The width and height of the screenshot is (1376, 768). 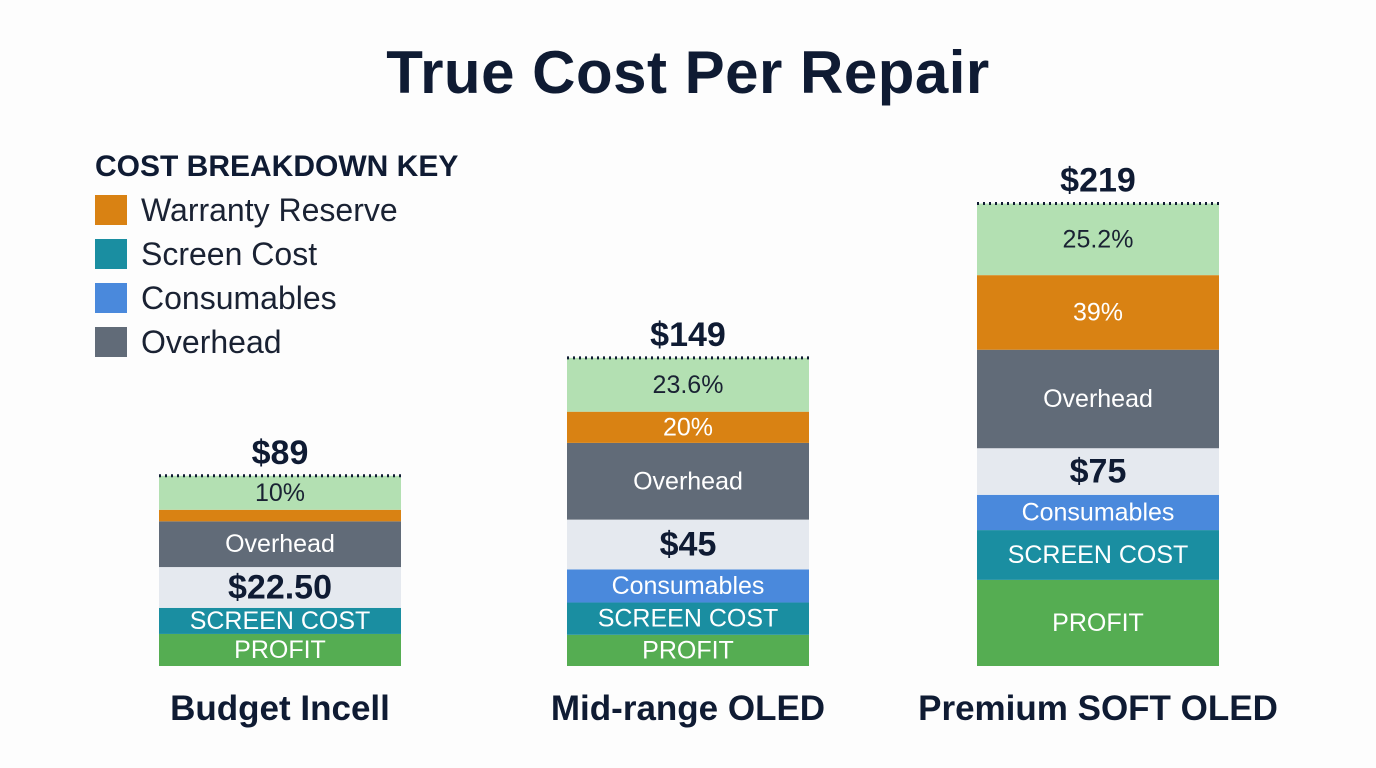 I want to click on segment-label-warranty-reserve: 20%, so click(x=688, y=427).